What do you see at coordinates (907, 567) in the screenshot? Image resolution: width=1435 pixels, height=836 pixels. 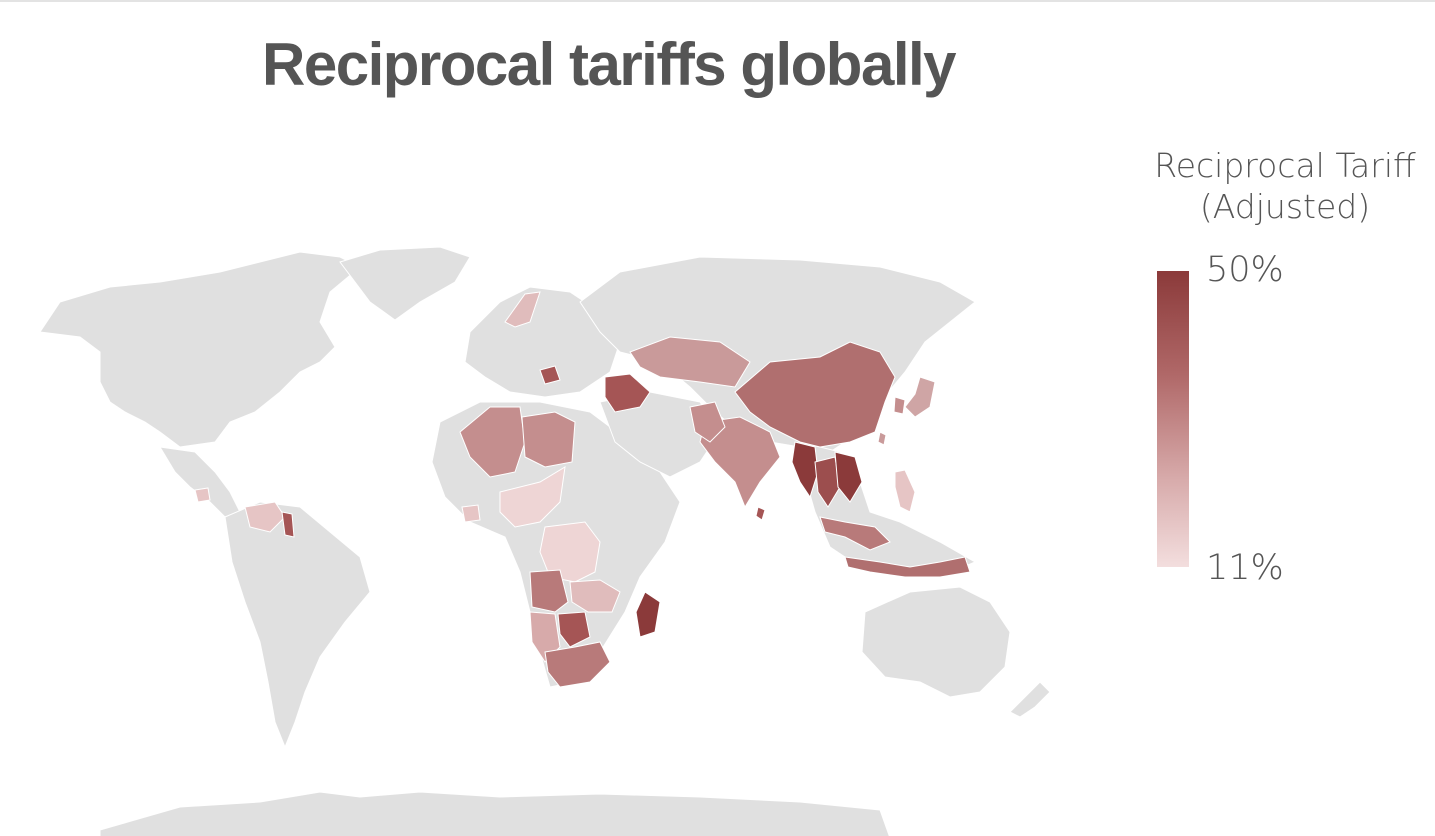 I see `country-indonesia` at bounding box center [907, 567].